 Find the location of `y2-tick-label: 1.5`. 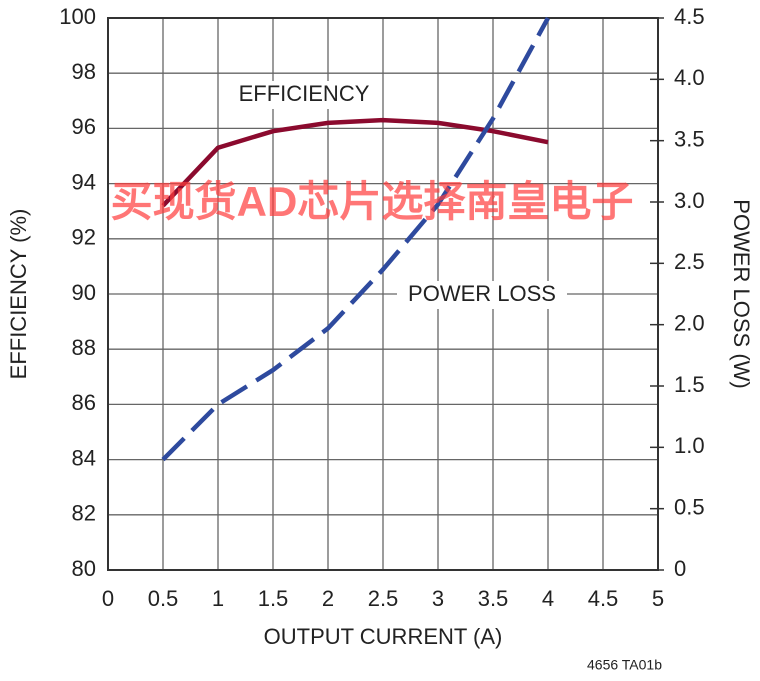

y2-tick-label: 1.5 is located at coordinates (689, 384).